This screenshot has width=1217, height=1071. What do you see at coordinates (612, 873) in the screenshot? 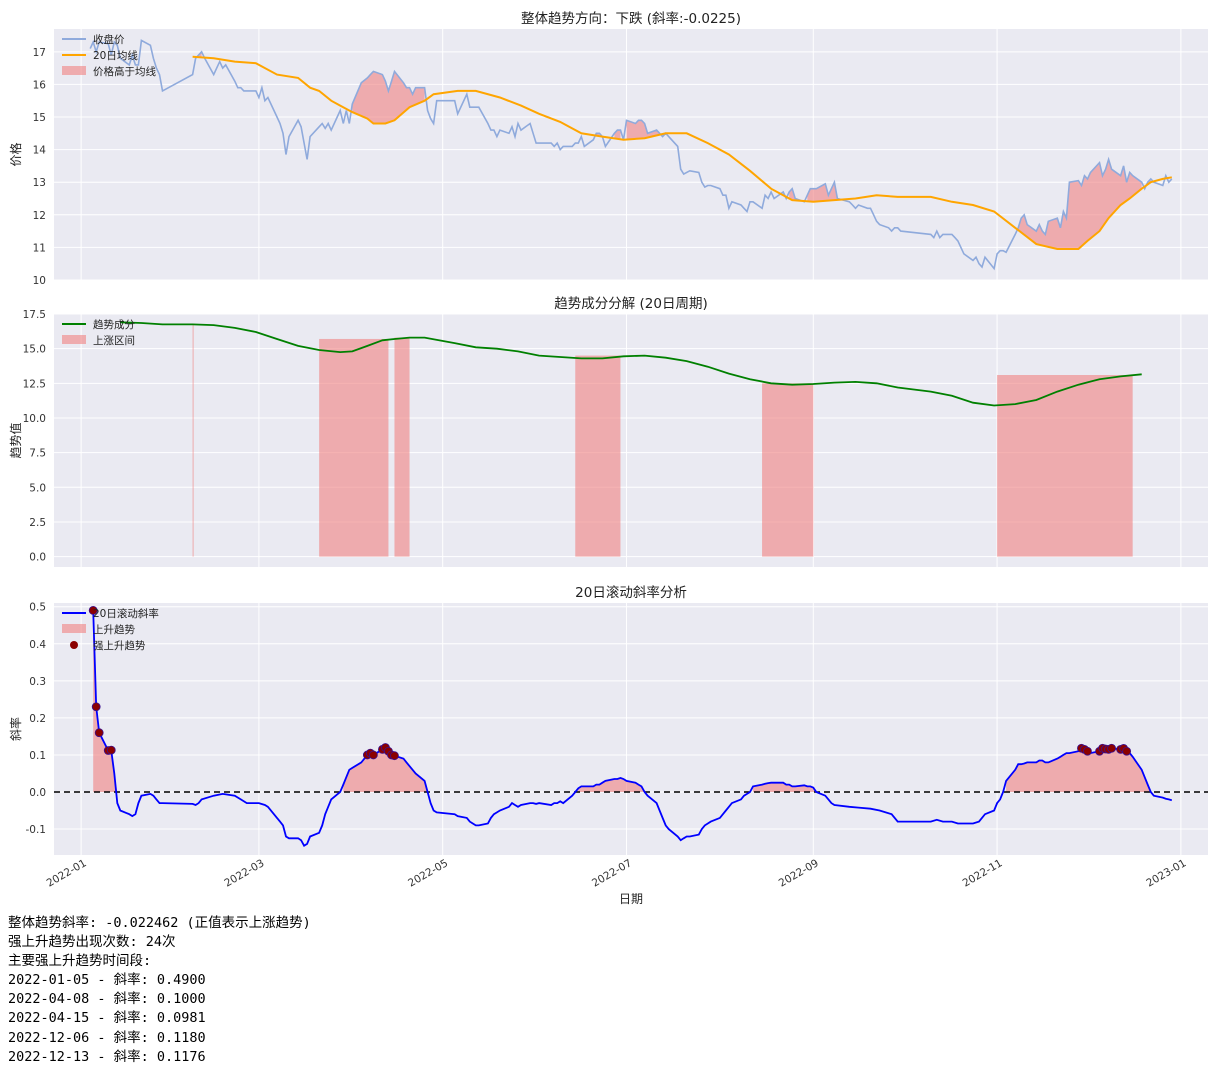
I see `x-tick-label: 2022-07` at bounding box center [612, 873].